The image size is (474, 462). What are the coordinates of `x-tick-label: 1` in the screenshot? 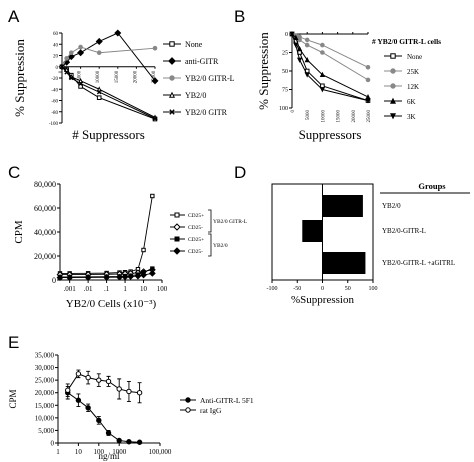 It's located at (125, 289).